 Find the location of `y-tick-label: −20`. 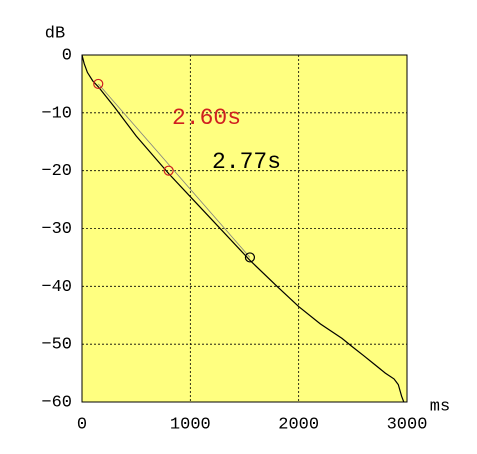

y-tick-label: −20 is located at coordinates (56, 171).